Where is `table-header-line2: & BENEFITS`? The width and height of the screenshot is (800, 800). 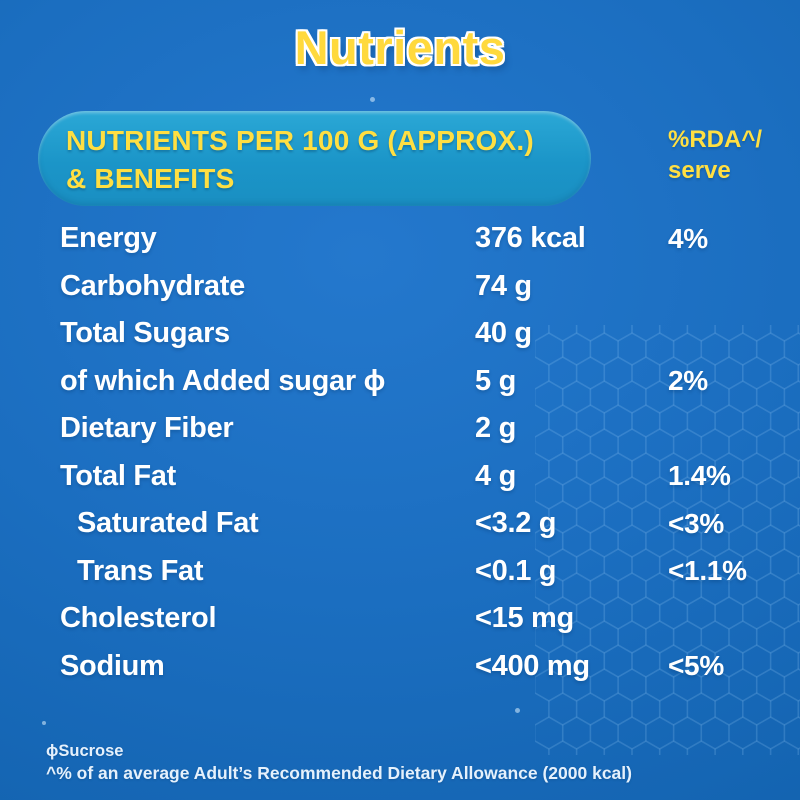
table-header-line2: & BENEFITS is located at coordinates (150, 178).